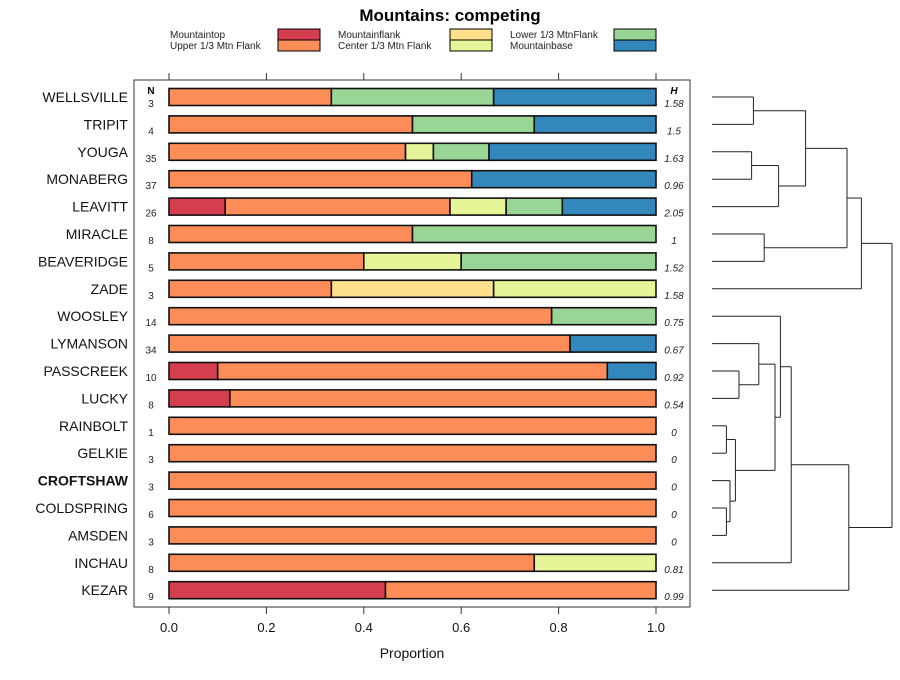  I want to click on n-value: 6, so click(151, 515).